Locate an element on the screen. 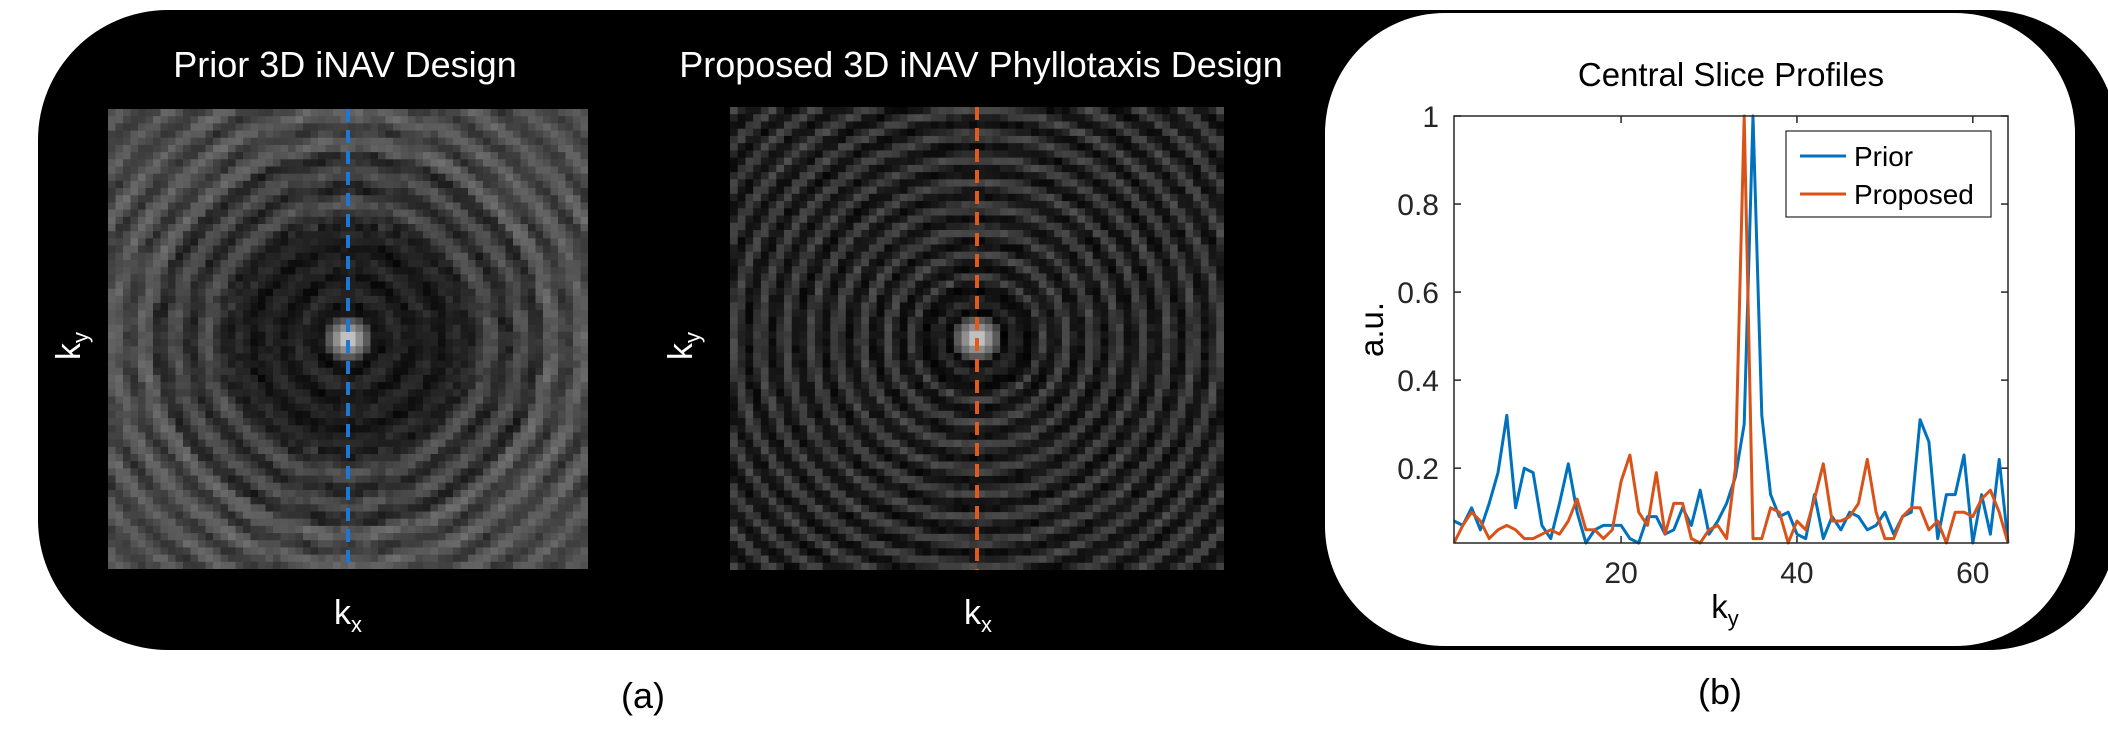  legend-label: Proposed is located at coordinates (1914, 194).